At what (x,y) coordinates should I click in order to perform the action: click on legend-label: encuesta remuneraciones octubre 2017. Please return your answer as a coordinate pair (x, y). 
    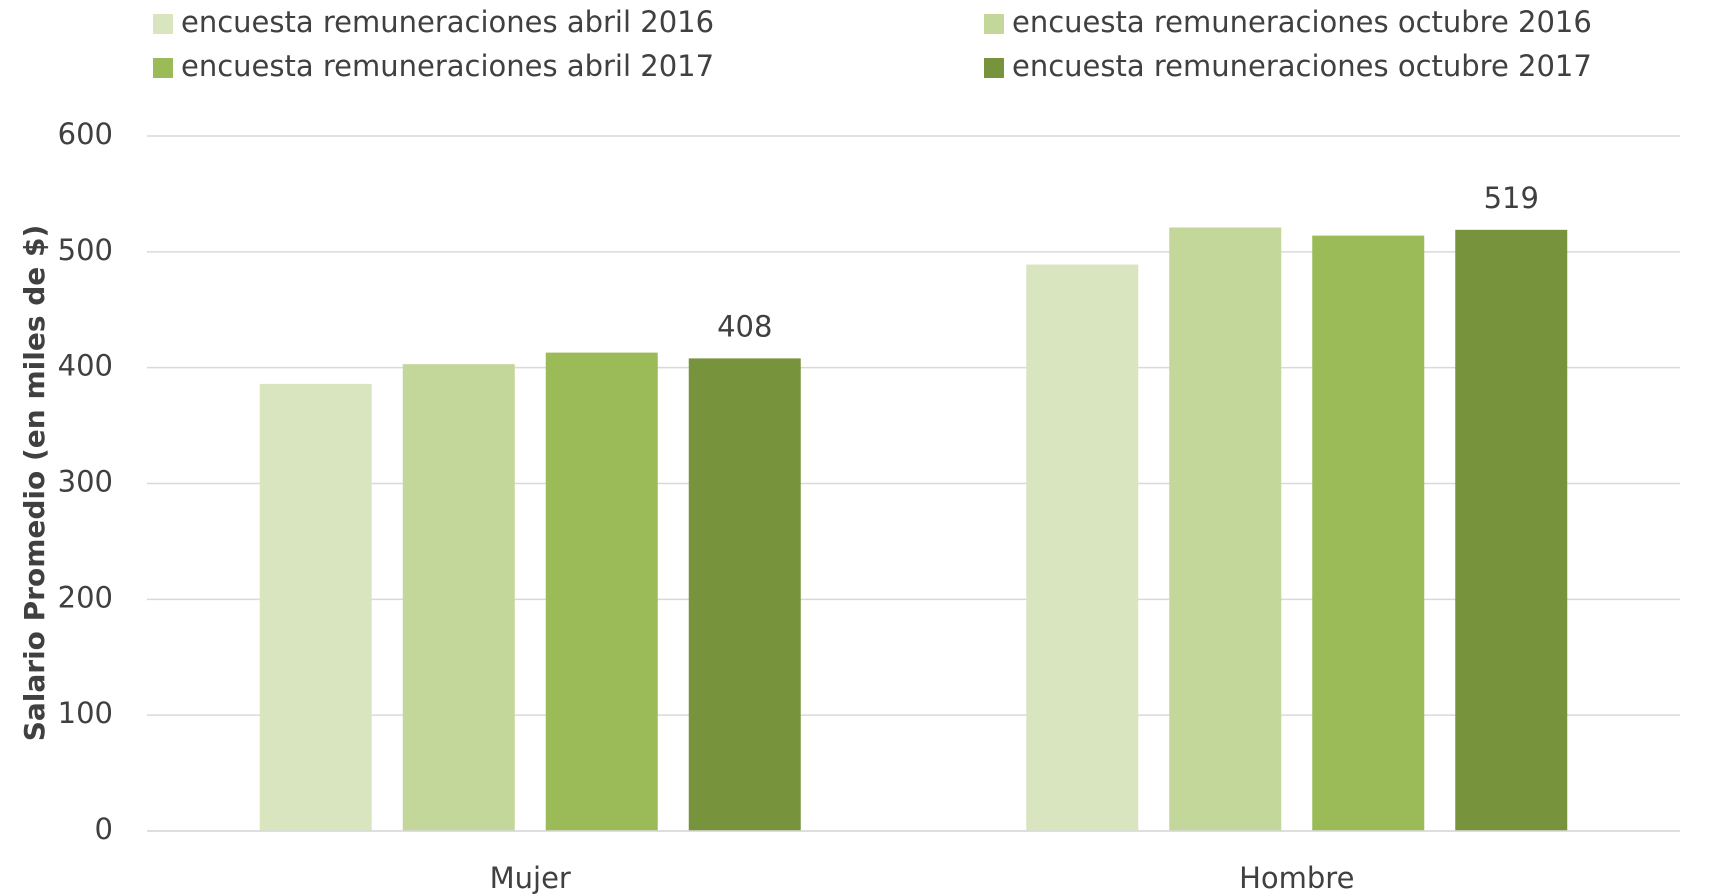
    Looking at the image, I should click on (1302, 66).